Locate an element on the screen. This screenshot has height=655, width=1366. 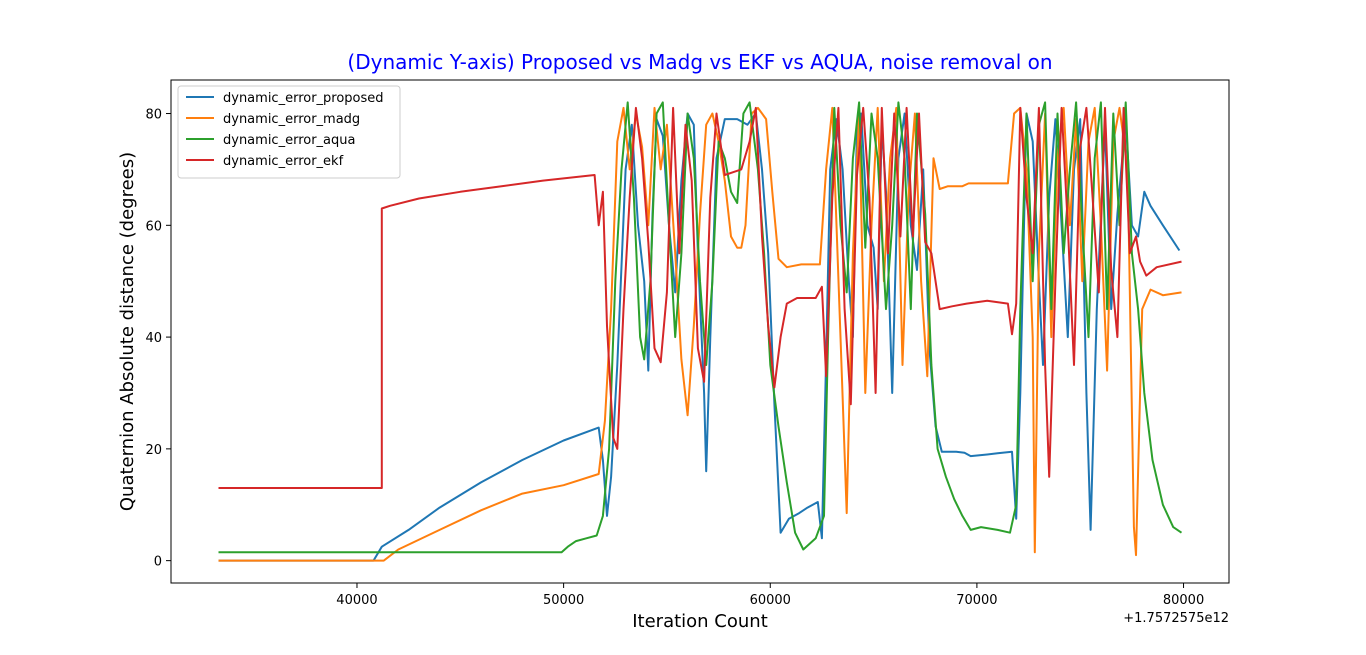
y-tick-label: 20 is located at coordinates (153, 450).